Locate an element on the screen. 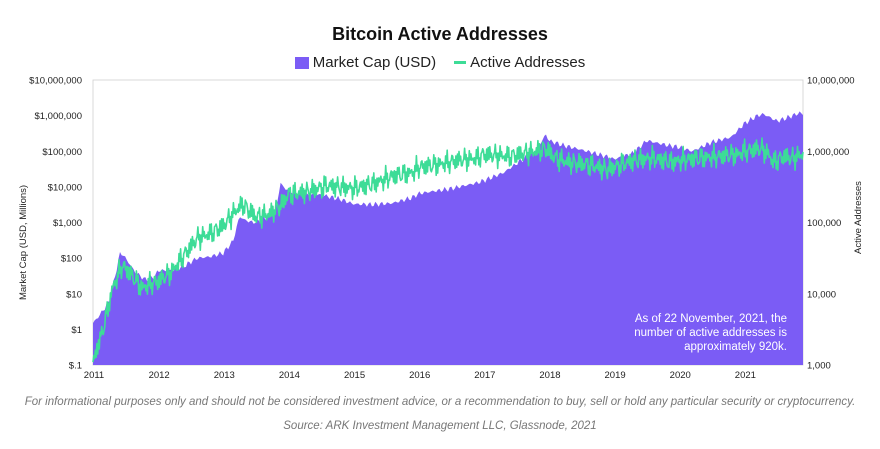 This screenshot has width=880, height=449. right-tick-label: 1,000,000 is located at coordinates (828, 152).